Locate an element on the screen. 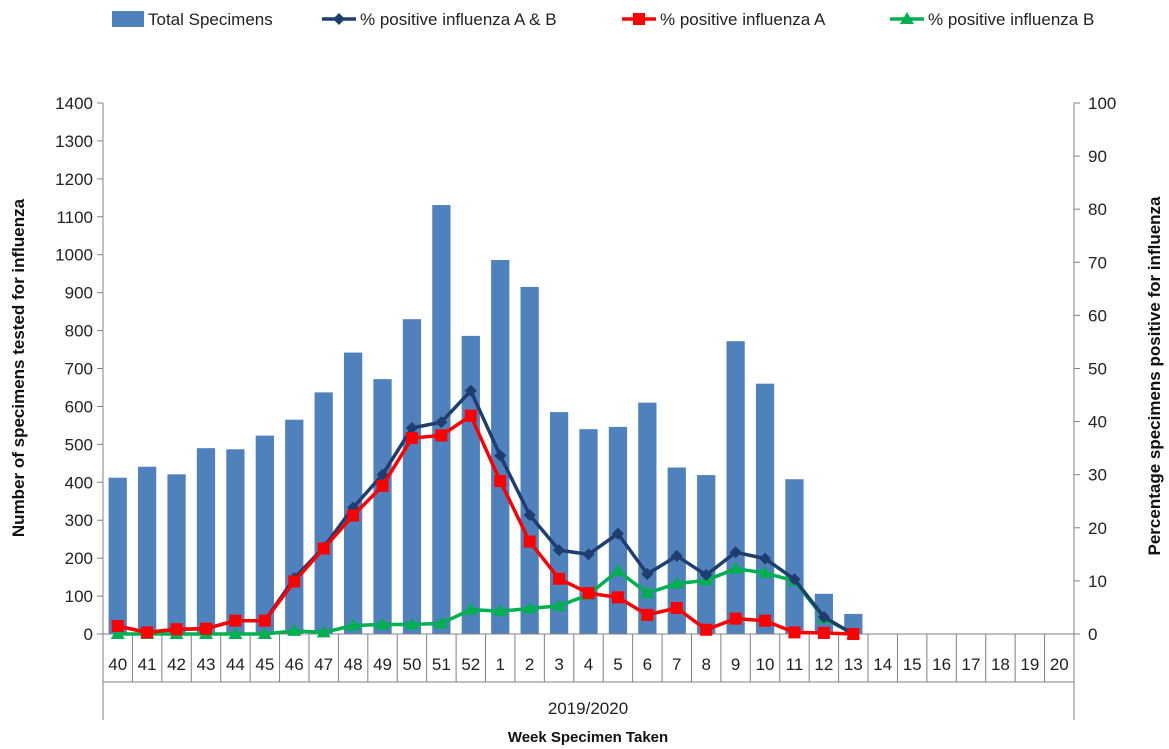  x-tick-label: 8 is located at coordinates (705, 664).